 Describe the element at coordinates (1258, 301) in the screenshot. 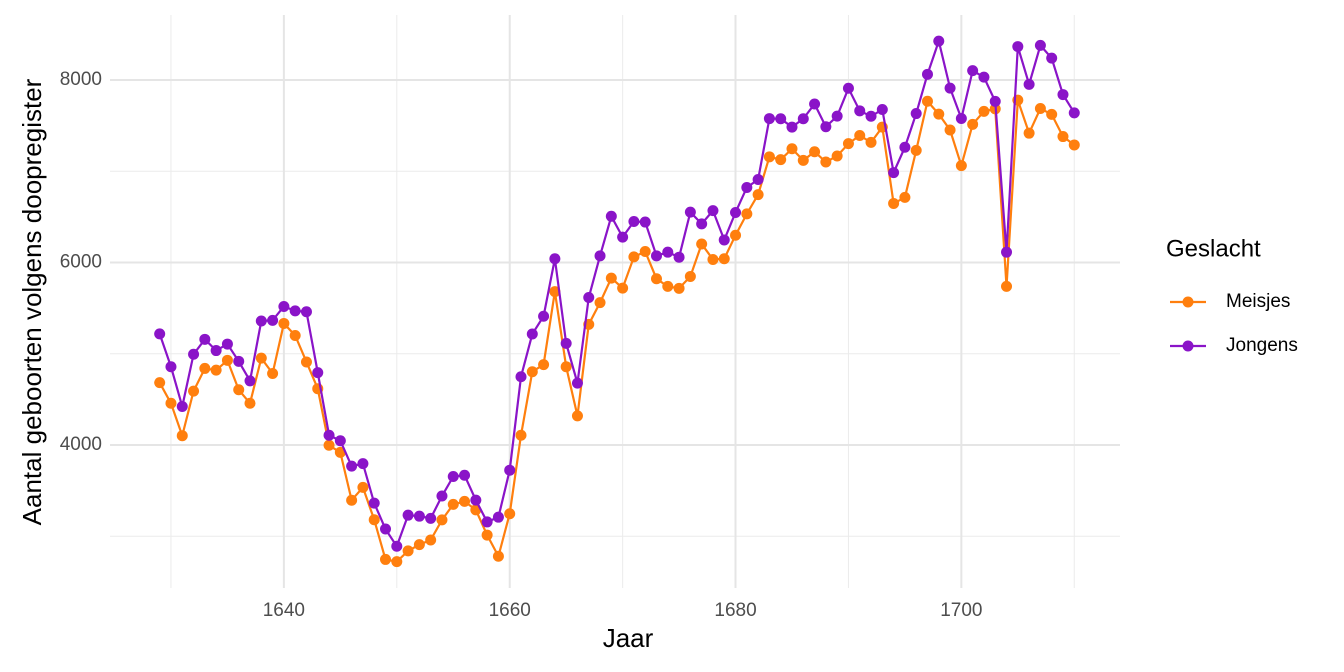

I see `legend-label: Meisjes` at that location.